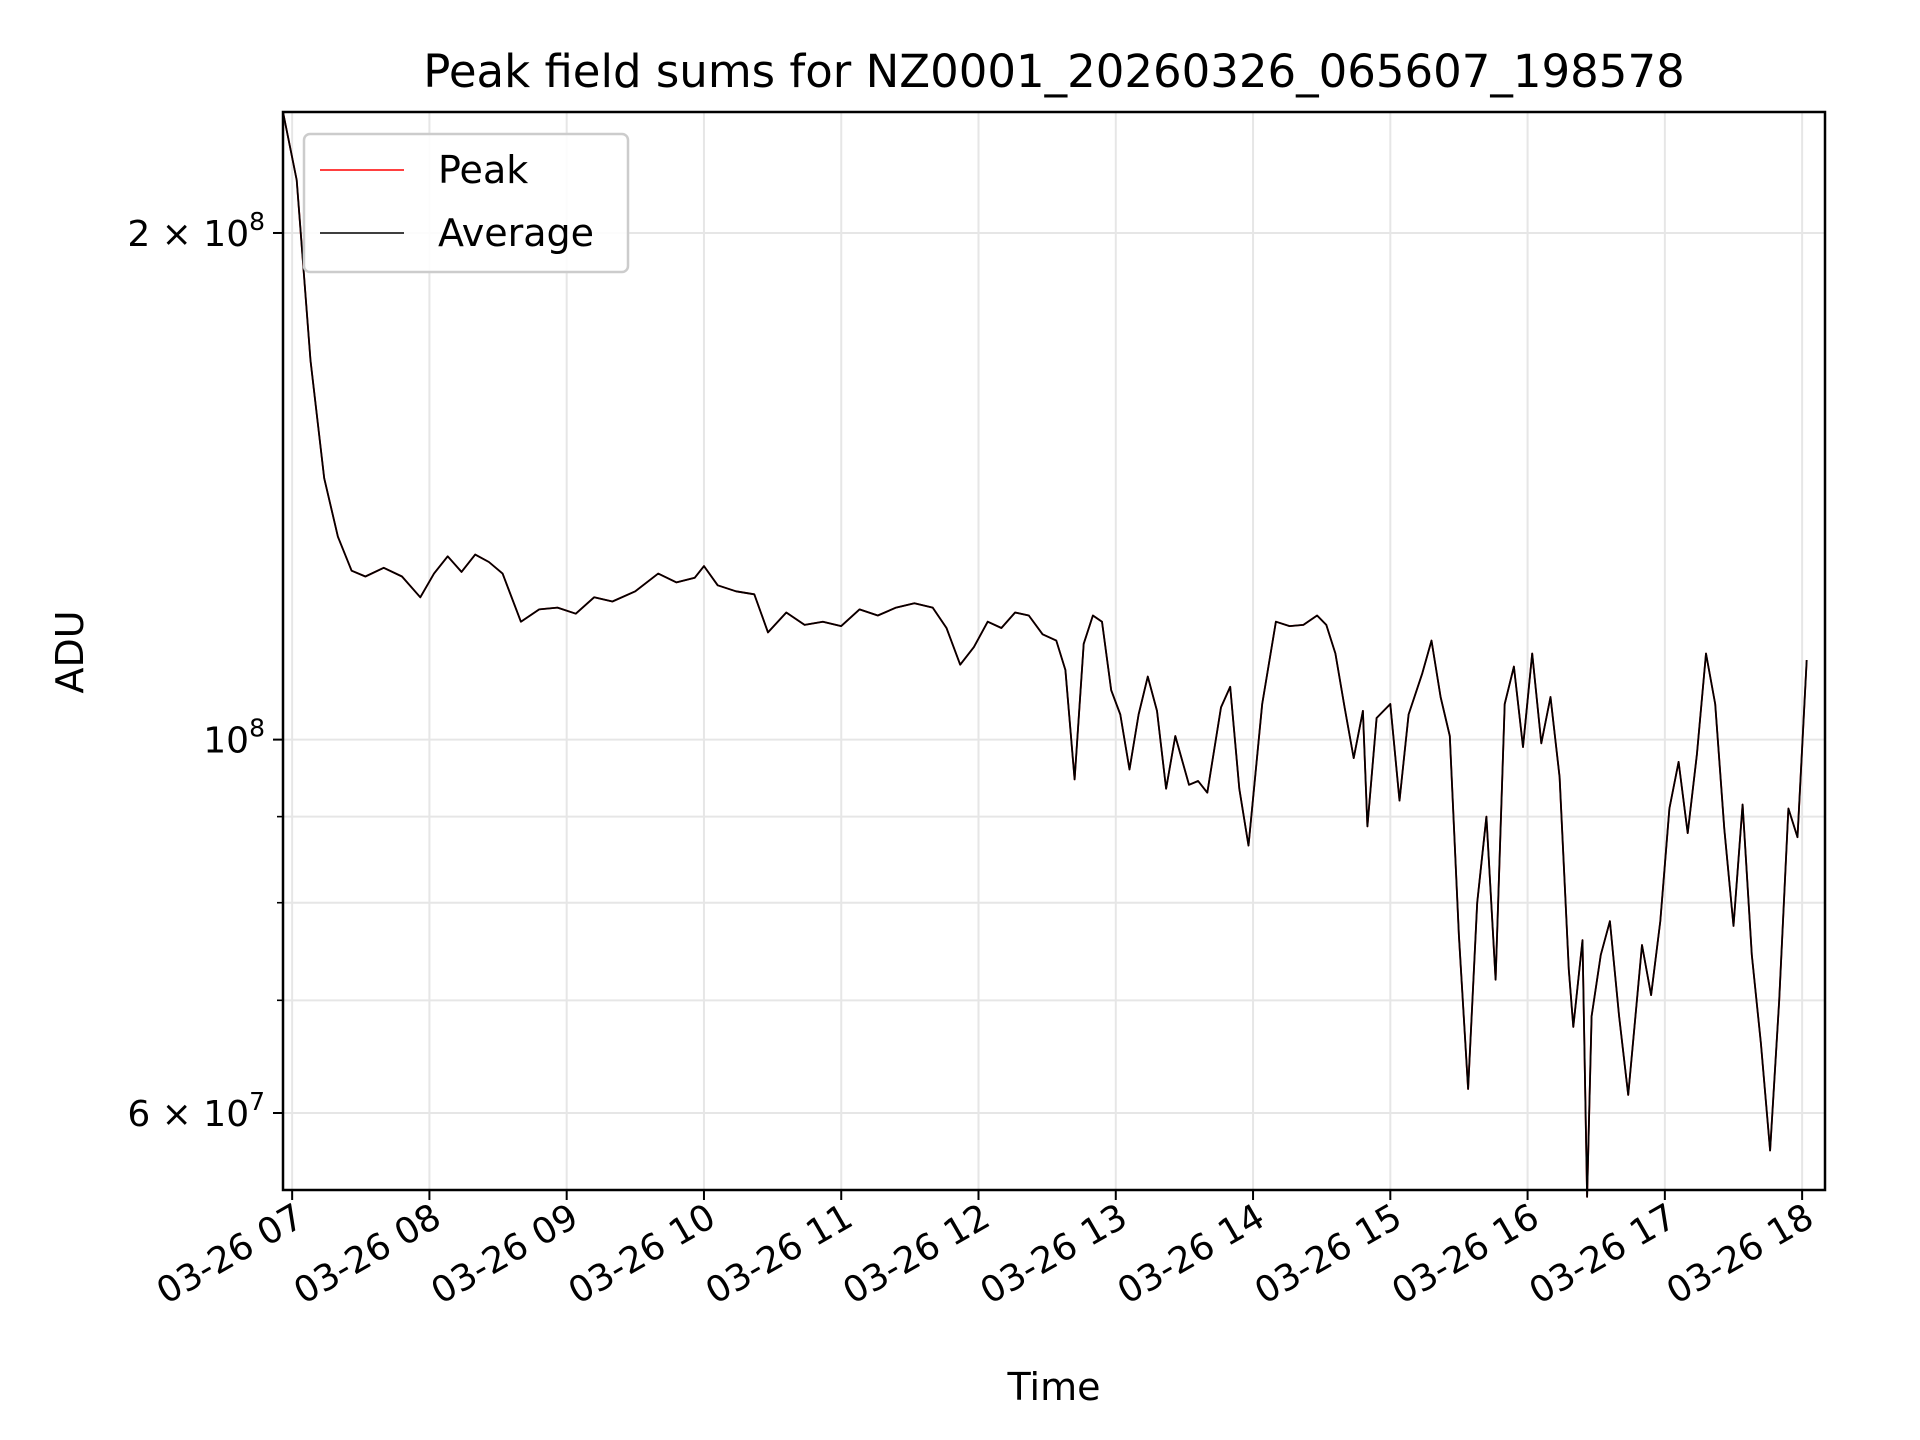  I want to click on legend-box, so click(466, 203).